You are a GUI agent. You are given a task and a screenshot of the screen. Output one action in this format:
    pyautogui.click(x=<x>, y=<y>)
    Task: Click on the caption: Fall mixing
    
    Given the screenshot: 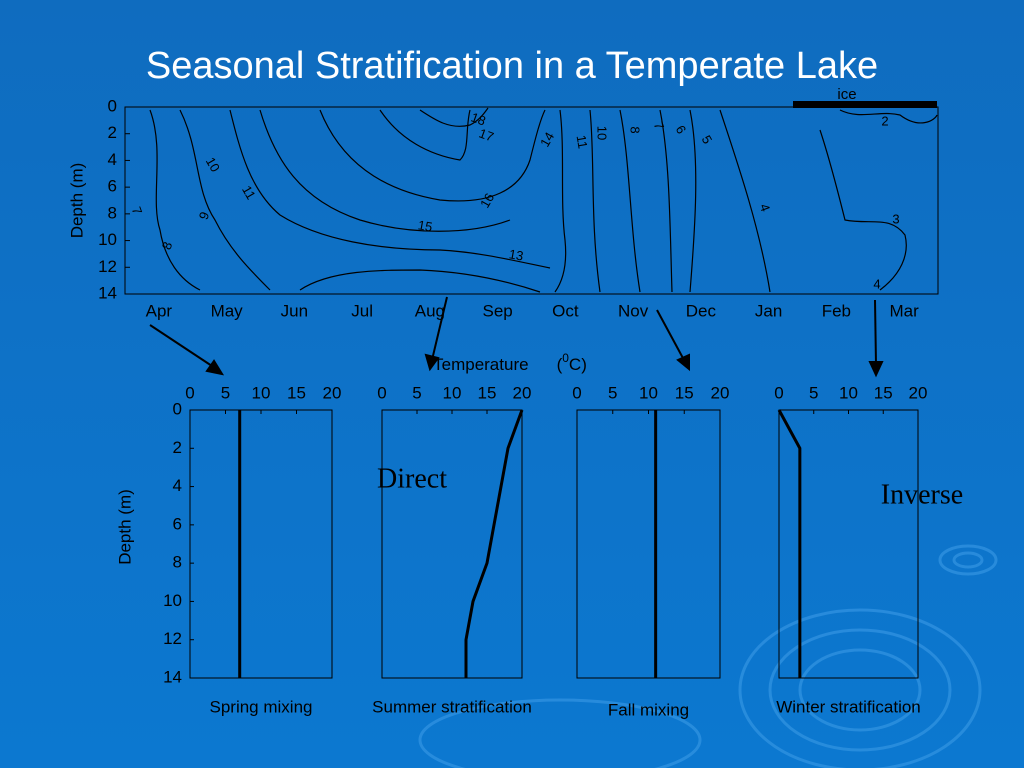 What is the action you would take?
    pyautogui.click(x=648, y=709)
    